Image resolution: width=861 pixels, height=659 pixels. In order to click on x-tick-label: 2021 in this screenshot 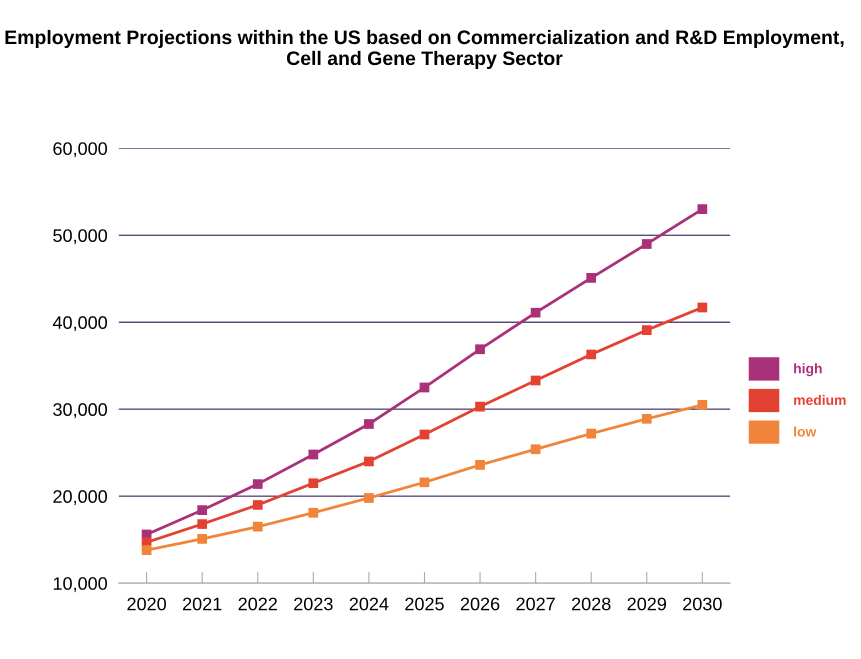, I will do `click(202, 604)`.